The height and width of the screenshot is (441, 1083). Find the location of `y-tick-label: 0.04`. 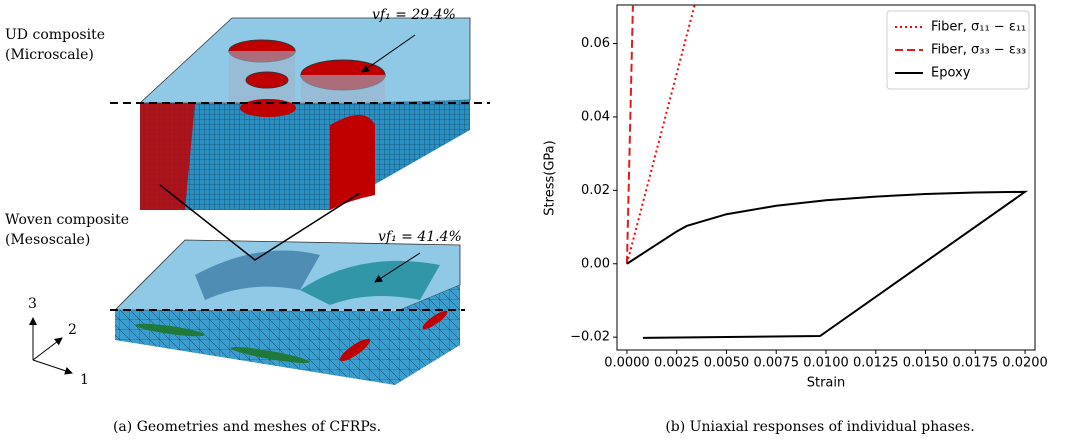

y-tick-label: 0.04 is located at coordinates (595, 116).